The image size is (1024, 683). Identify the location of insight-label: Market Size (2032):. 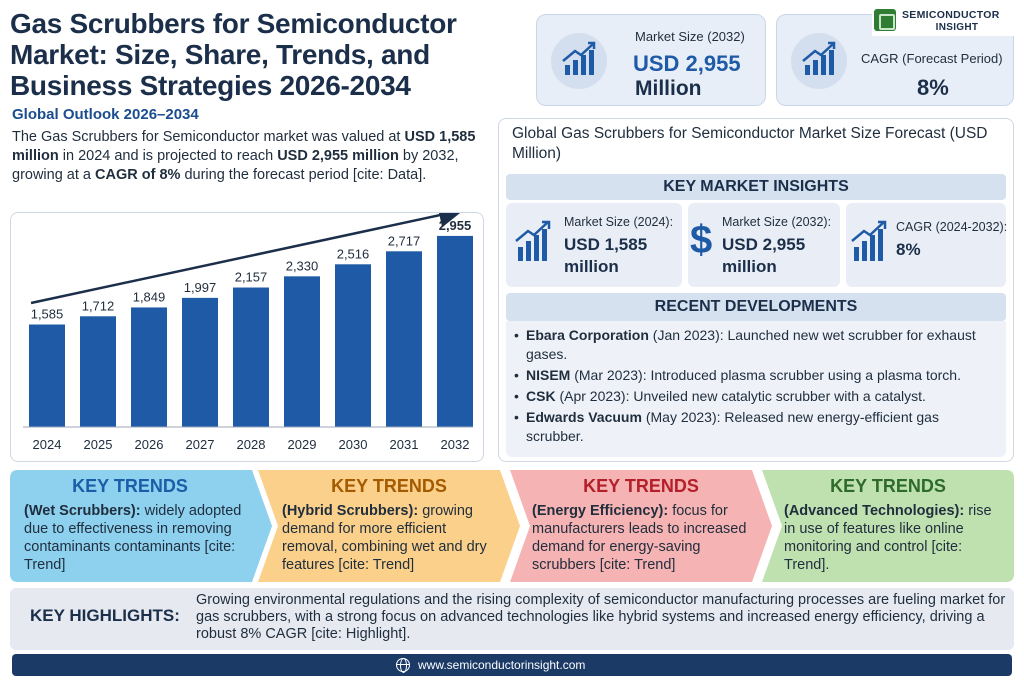
(777, 222).